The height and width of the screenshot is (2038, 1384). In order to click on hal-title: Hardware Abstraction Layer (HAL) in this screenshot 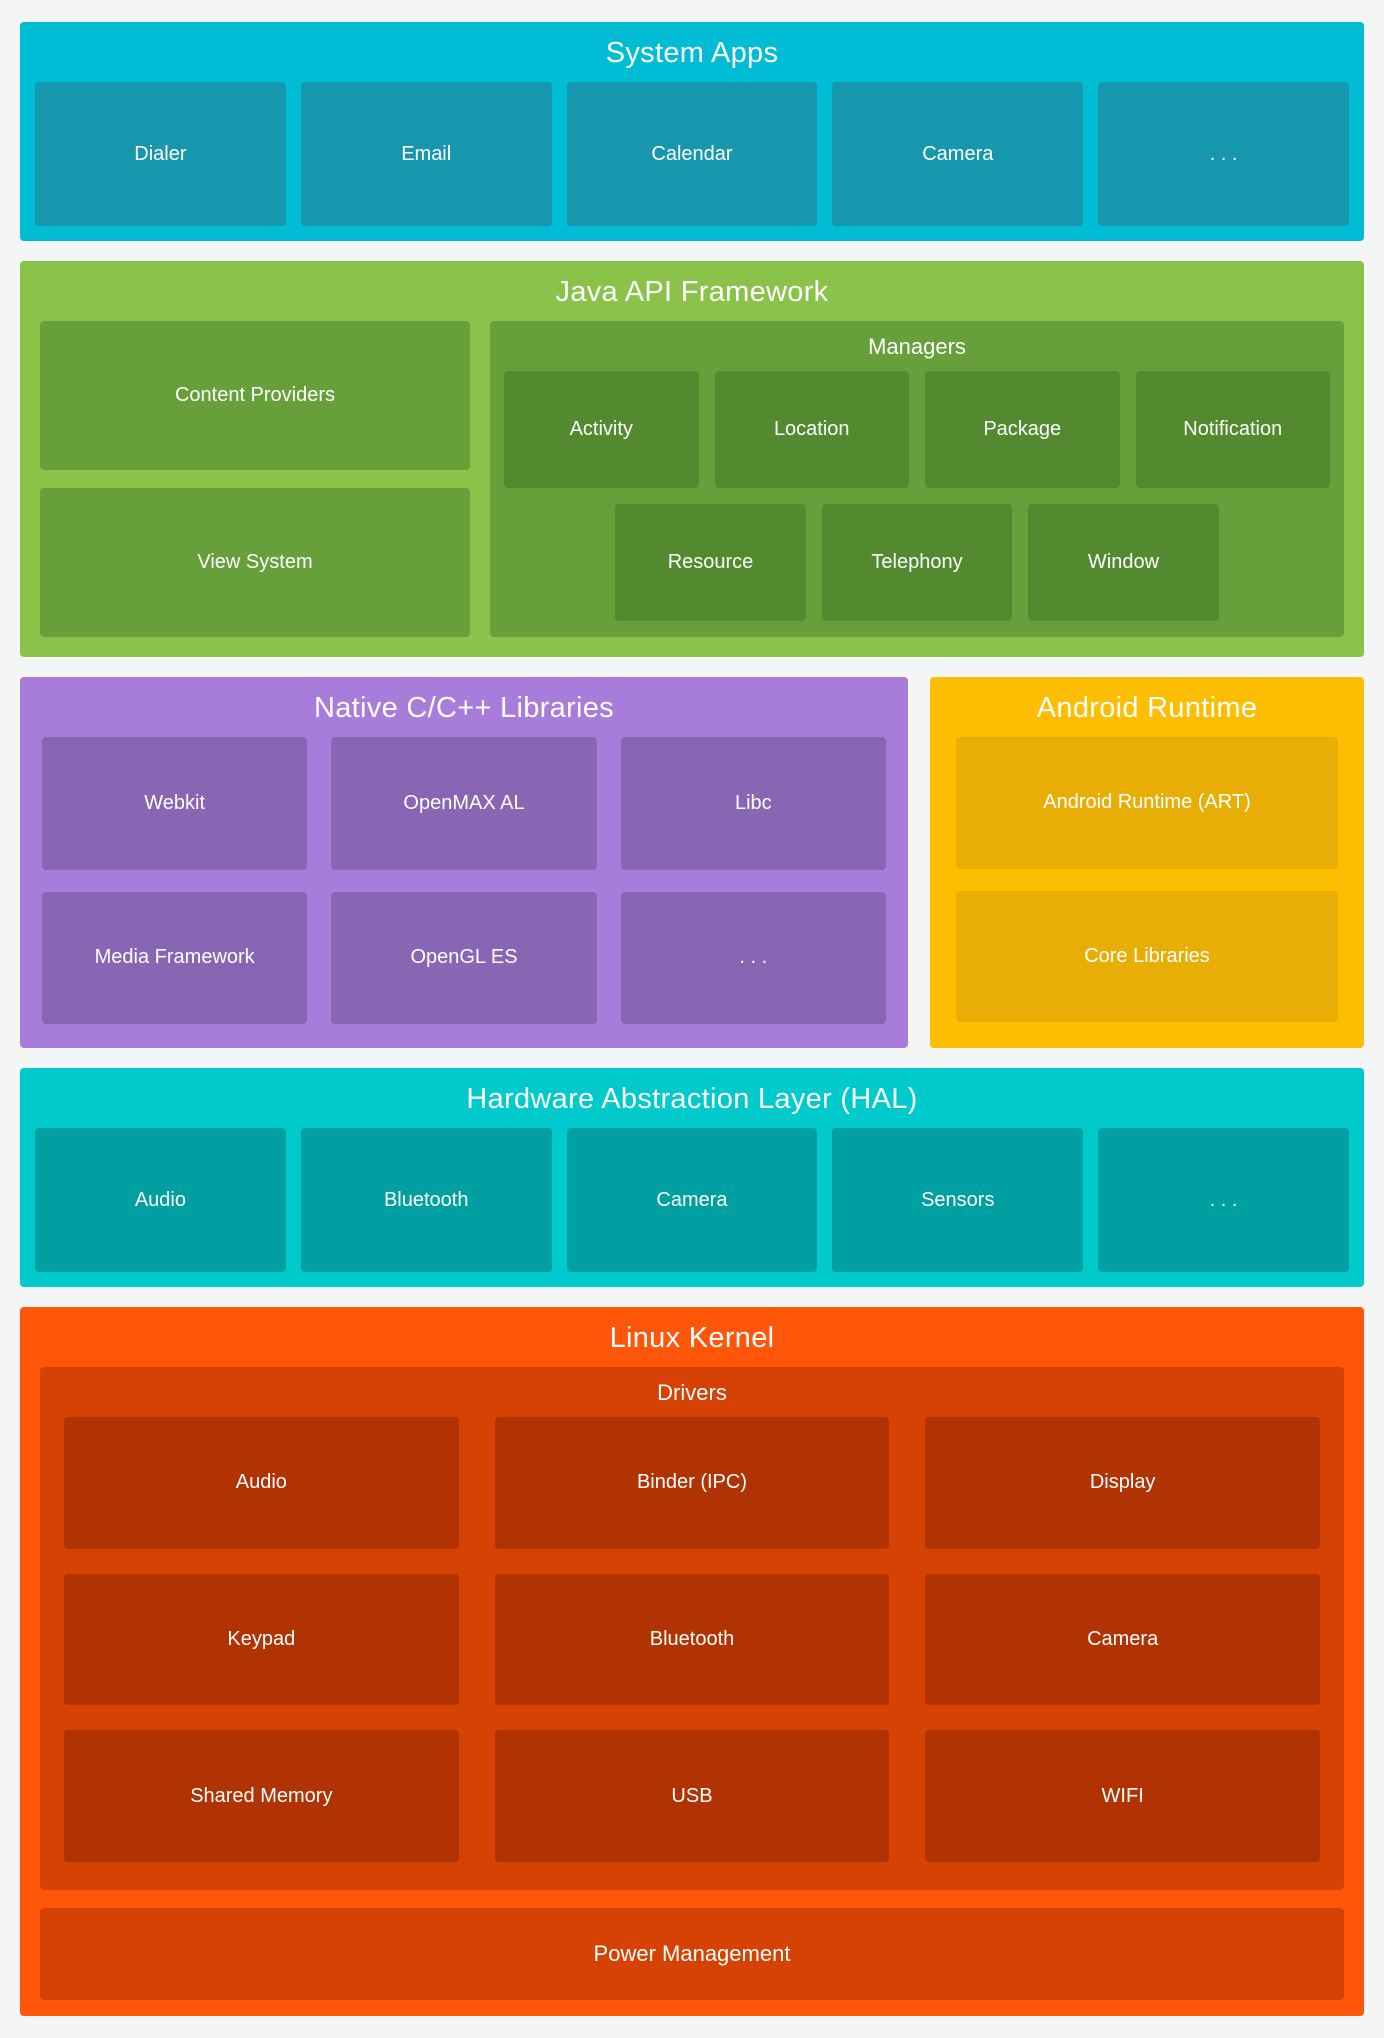, I will do `click(692, 1099)`.